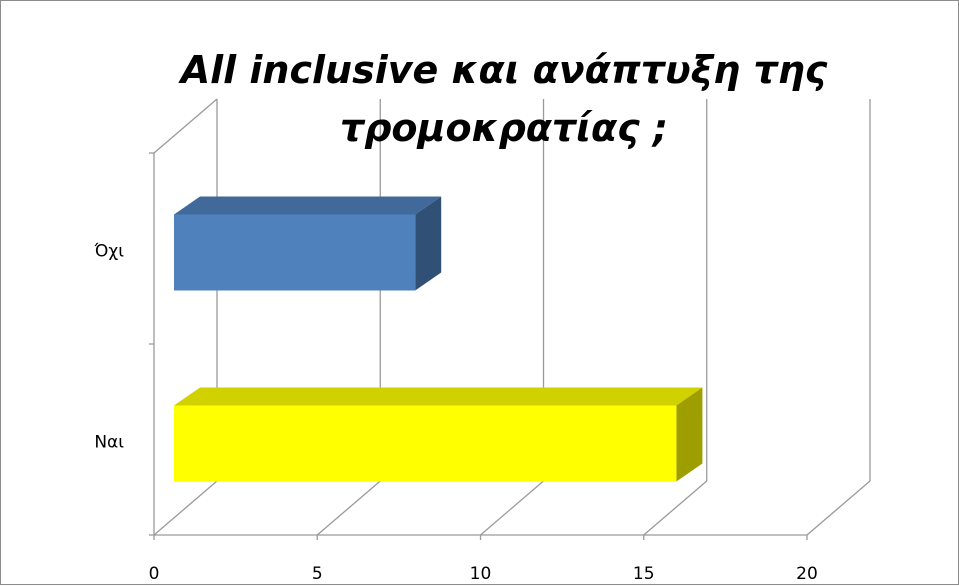 The image size is (959, 586). I want to click on x-tick-label: 20, so click(807, 574).